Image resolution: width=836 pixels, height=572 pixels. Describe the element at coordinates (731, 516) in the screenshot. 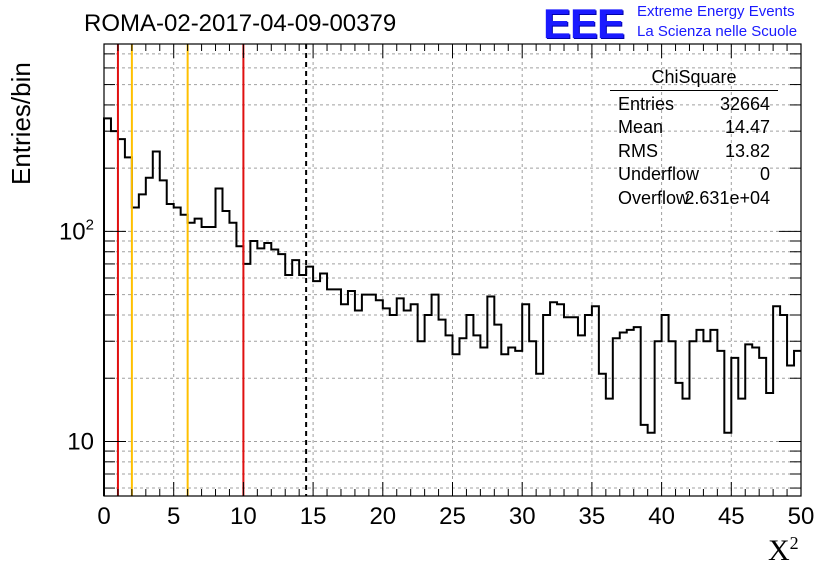

I see `x-tick-label: 45` at that location.